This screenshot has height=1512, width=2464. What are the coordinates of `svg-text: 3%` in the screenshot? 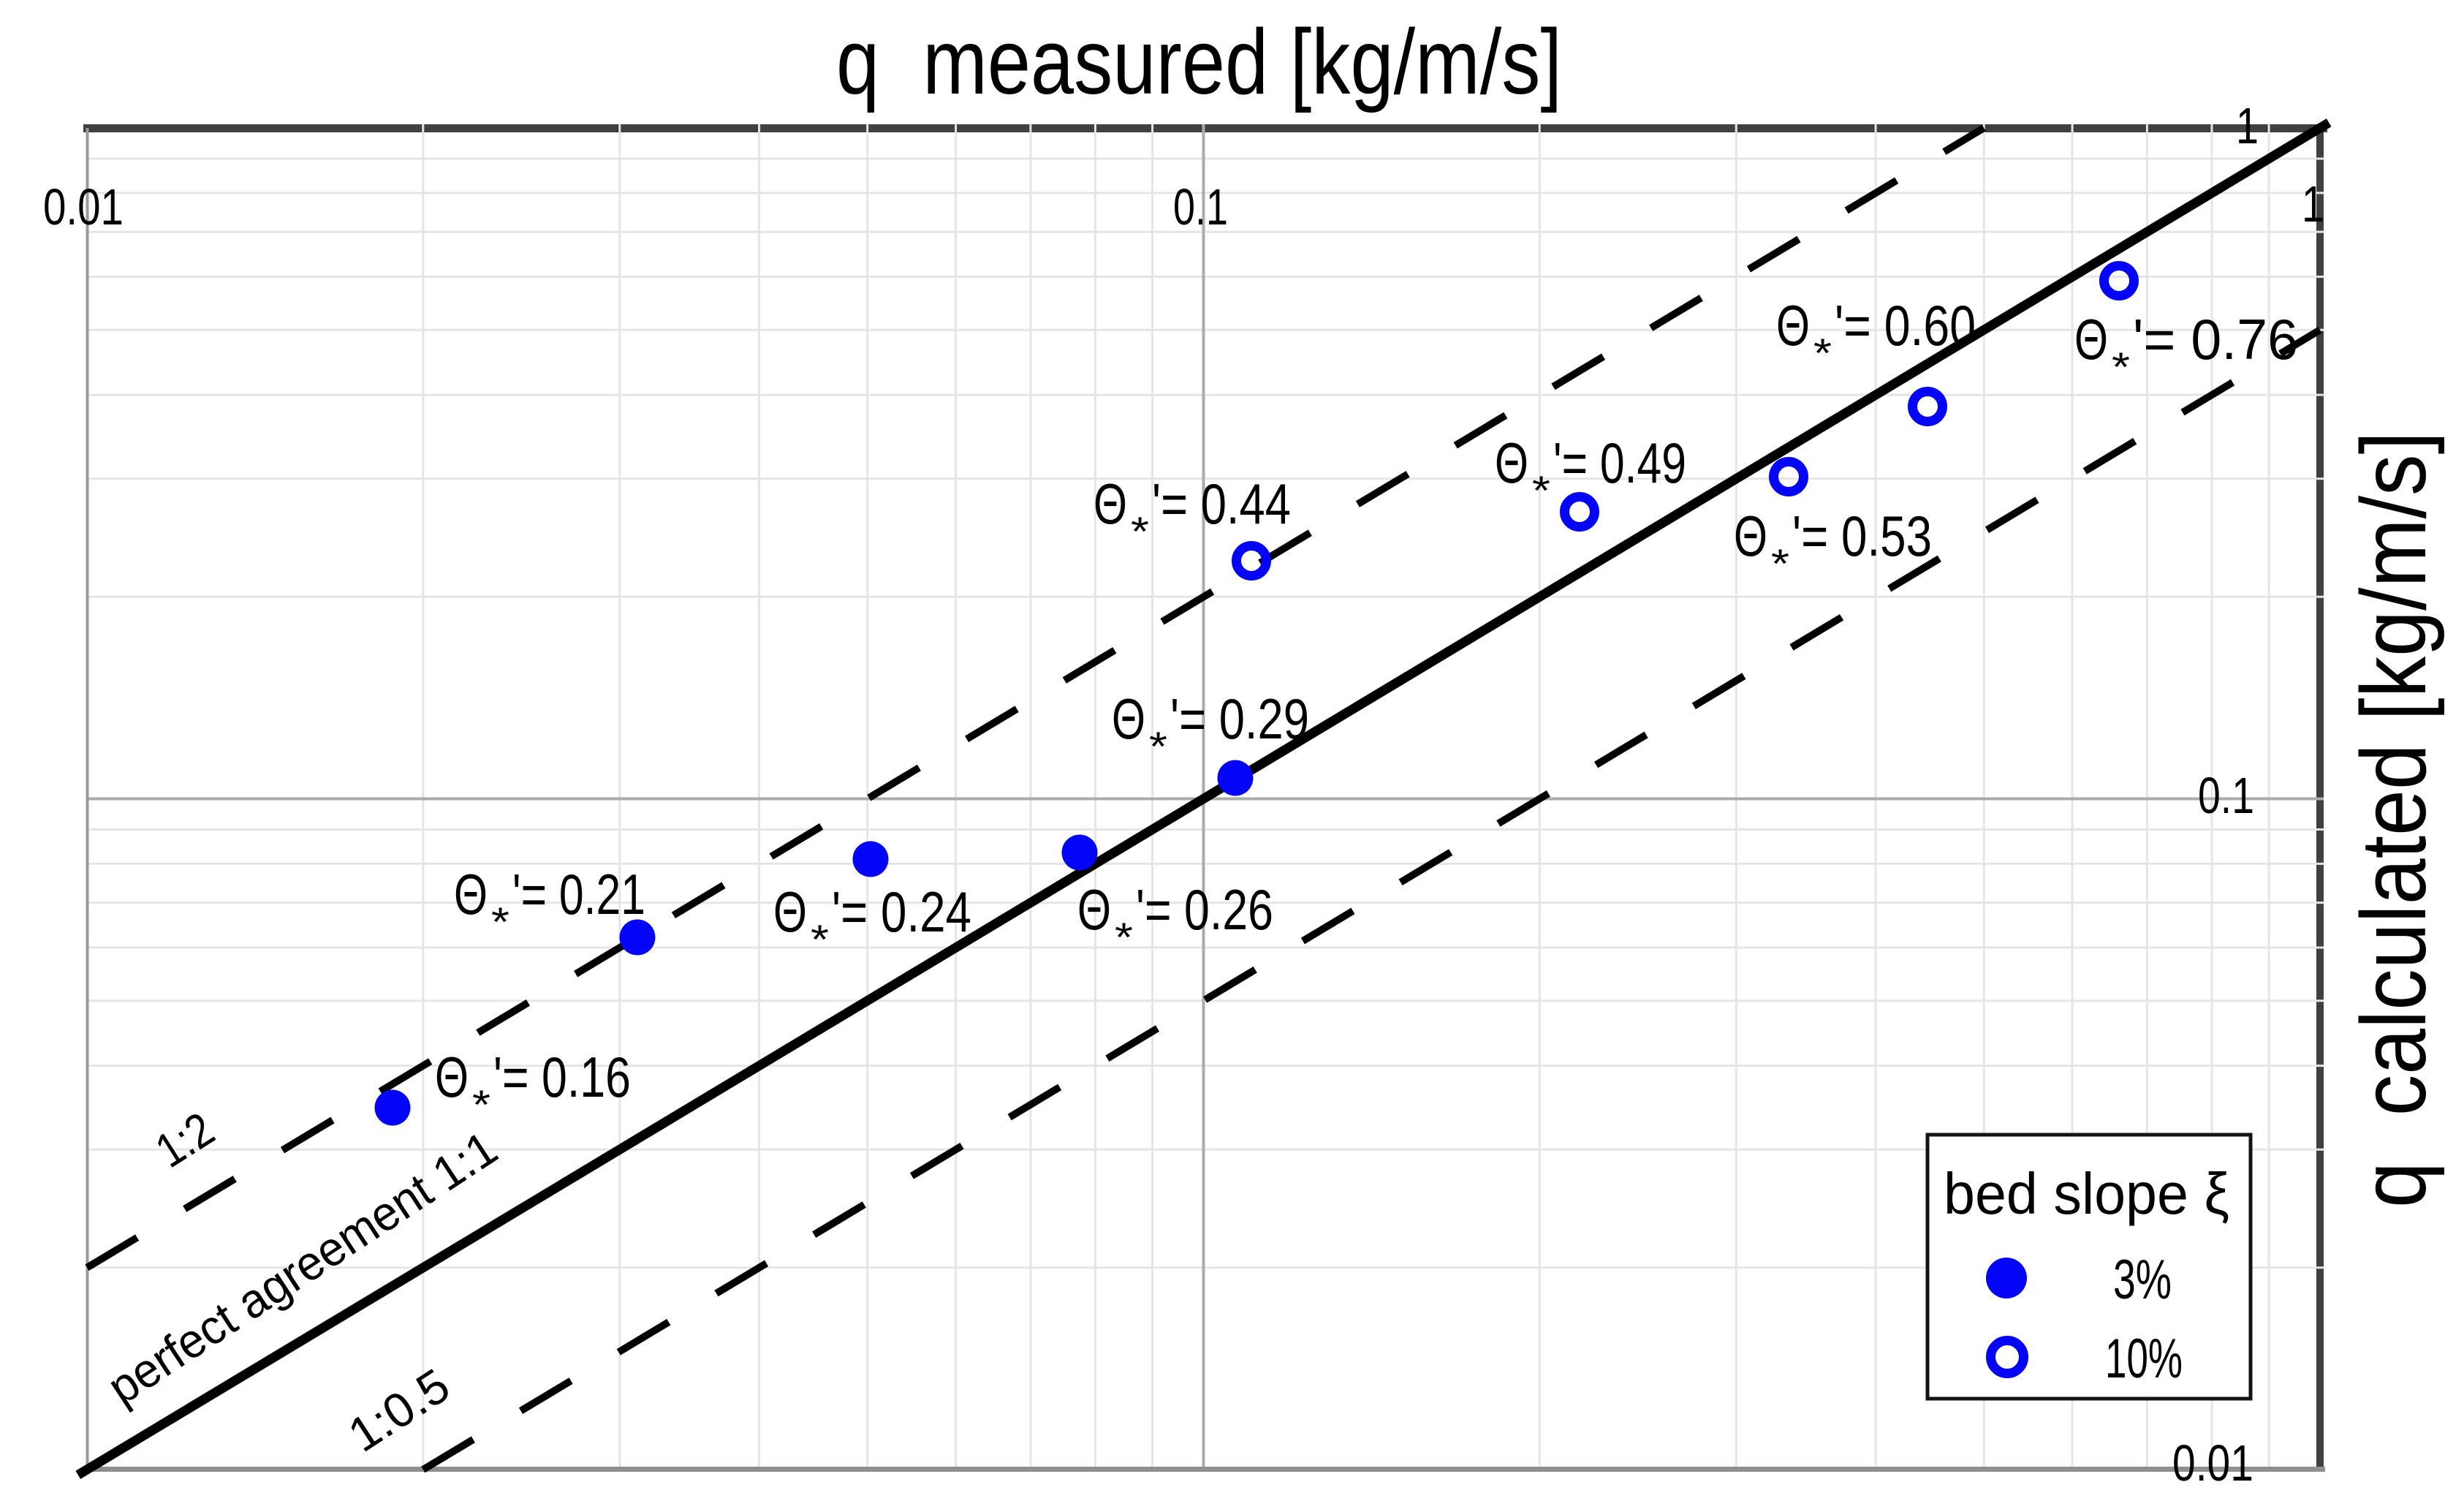 It's located at (2142, 1280).